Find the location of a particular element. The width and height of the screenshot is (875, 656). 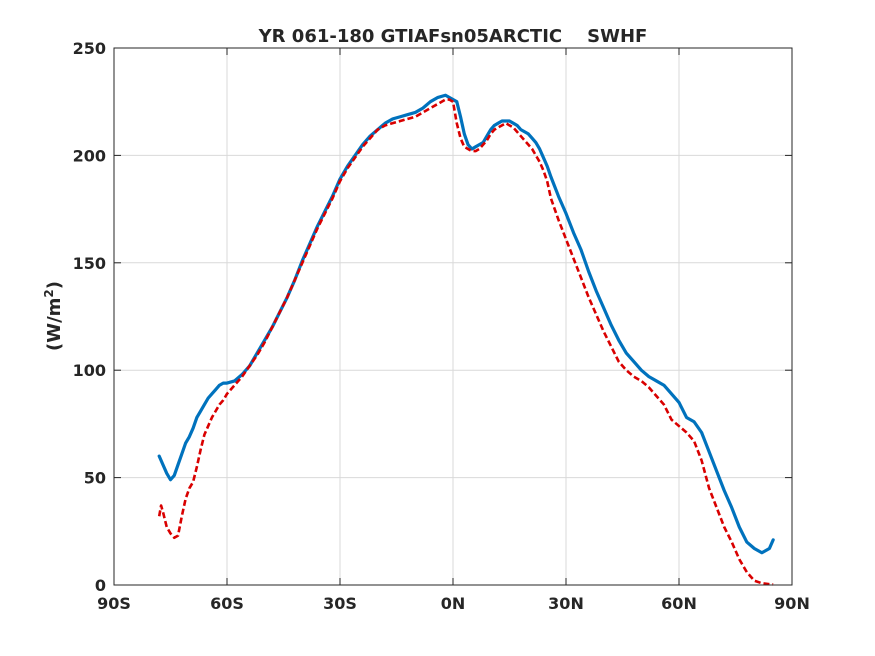

x-tick-label: 0N is located at coordinates (453, 603).